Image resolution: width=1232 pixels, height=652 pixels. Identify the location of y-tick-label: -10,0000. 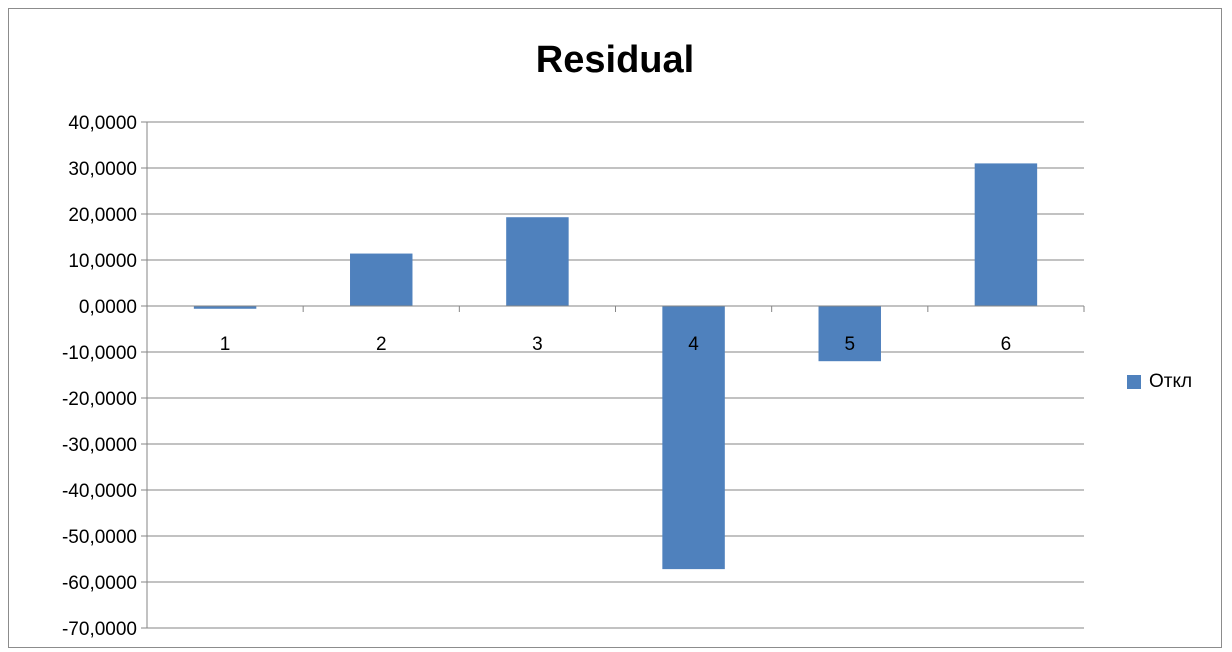
(99, 353).